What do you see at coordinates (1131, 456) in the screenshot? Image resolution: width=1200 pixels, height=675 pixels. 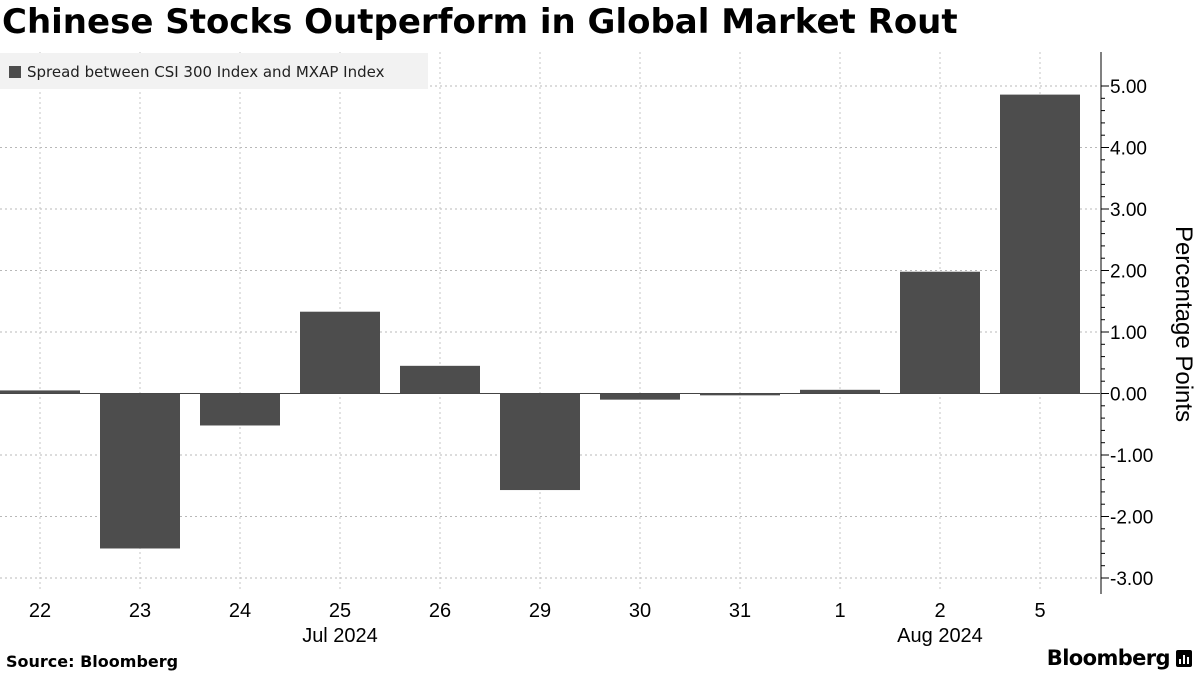 I see `y-tick-label: -1.00` at bounding box center [1131, 456].